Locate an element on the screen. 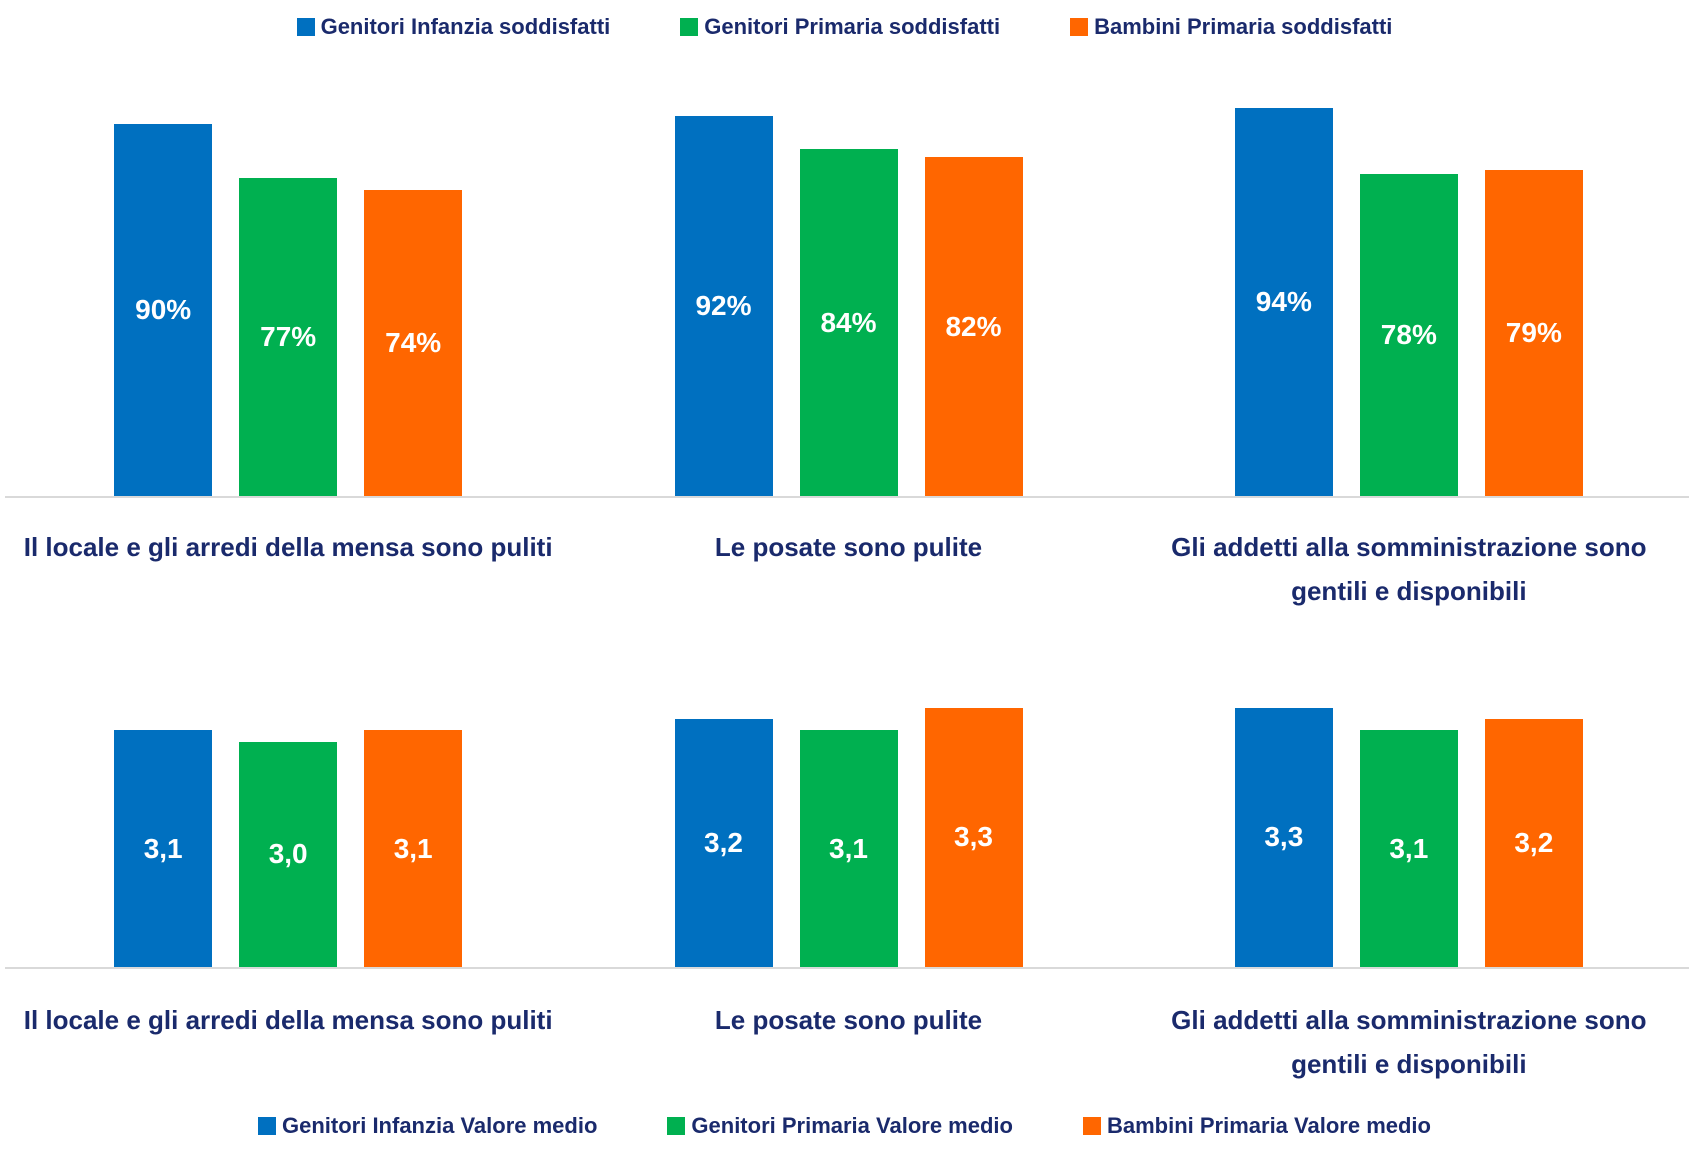 This screenshot has height=1149, width=1689. legend-item: Genitori Infanzia Valore medio is located at coordinates (427, 1126).